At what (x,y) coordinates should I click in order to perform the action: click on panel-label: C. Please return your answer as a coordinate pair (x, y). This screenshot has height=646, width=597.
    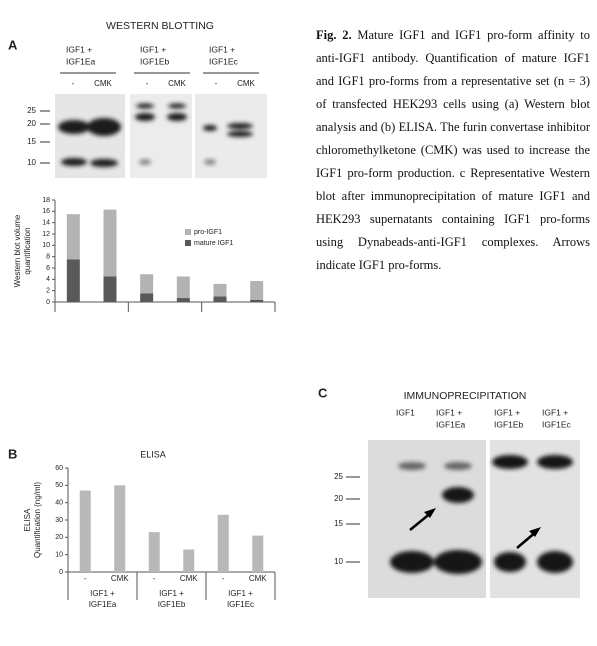
    Looking at the image, I should click on (323, 392).